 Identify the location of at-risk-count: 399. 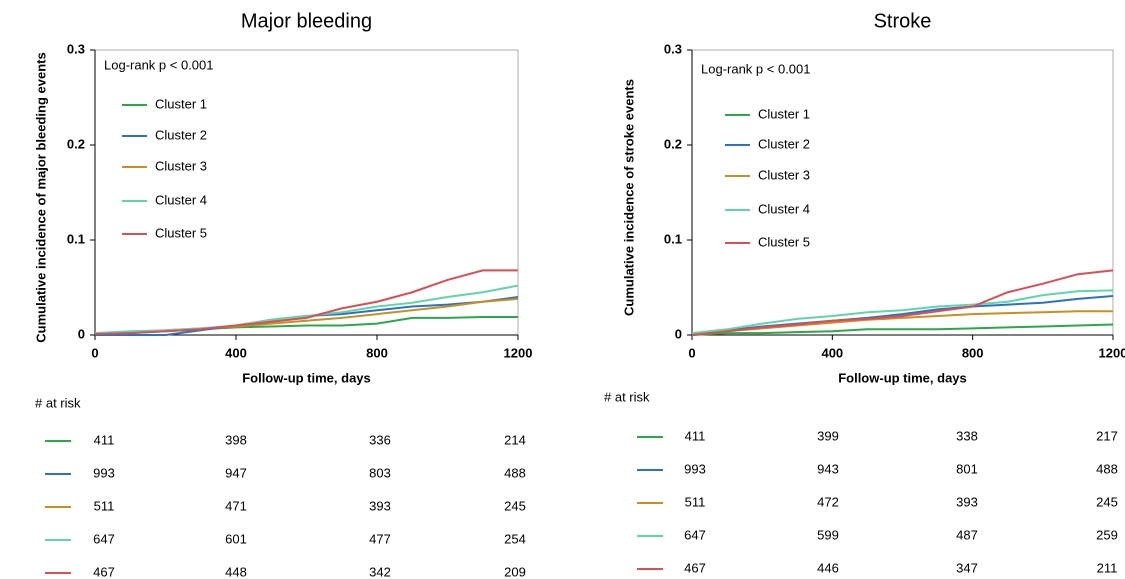
(828, 435).